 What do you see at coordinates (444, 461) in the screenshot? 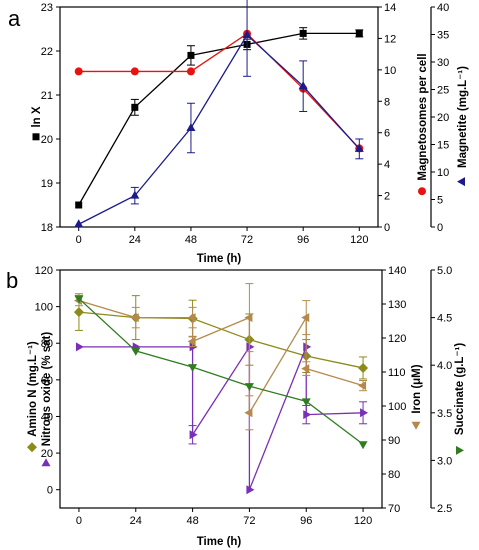
I see `y-right2-tick-label: 3.0` at bounding box center [444, 461].